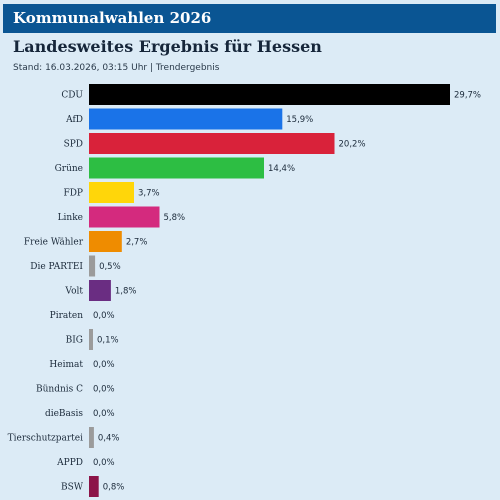 This screenshot has width=500, height=500. What do you see at coordinates (72, 488) in the screenshot?
I see `category-label-bsw: BSW` at bounding box center [72, 488].